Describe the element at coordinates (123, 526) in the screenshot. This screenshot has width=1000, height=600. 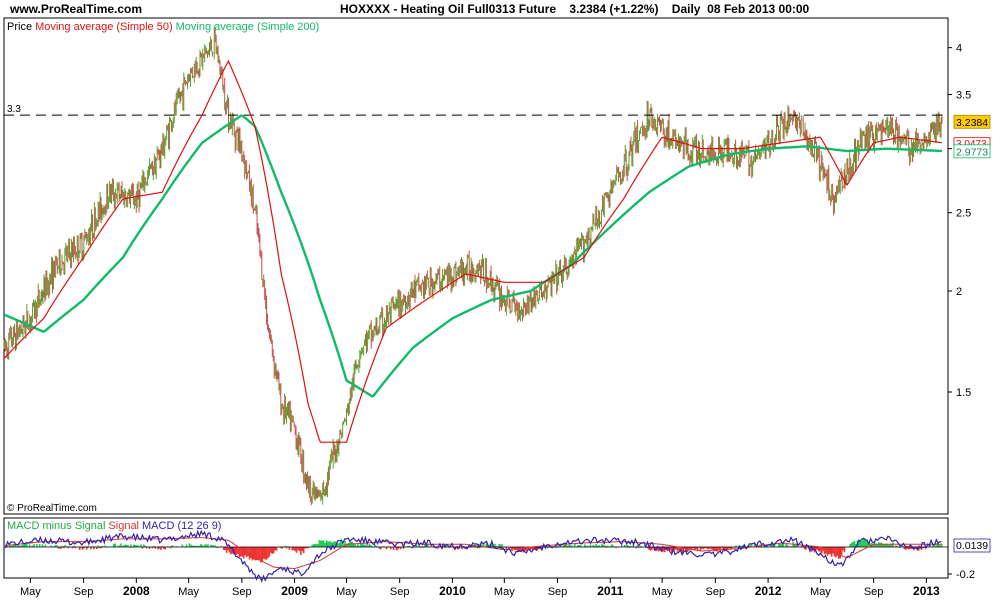
I see `legend-signal: Signal` at that location.